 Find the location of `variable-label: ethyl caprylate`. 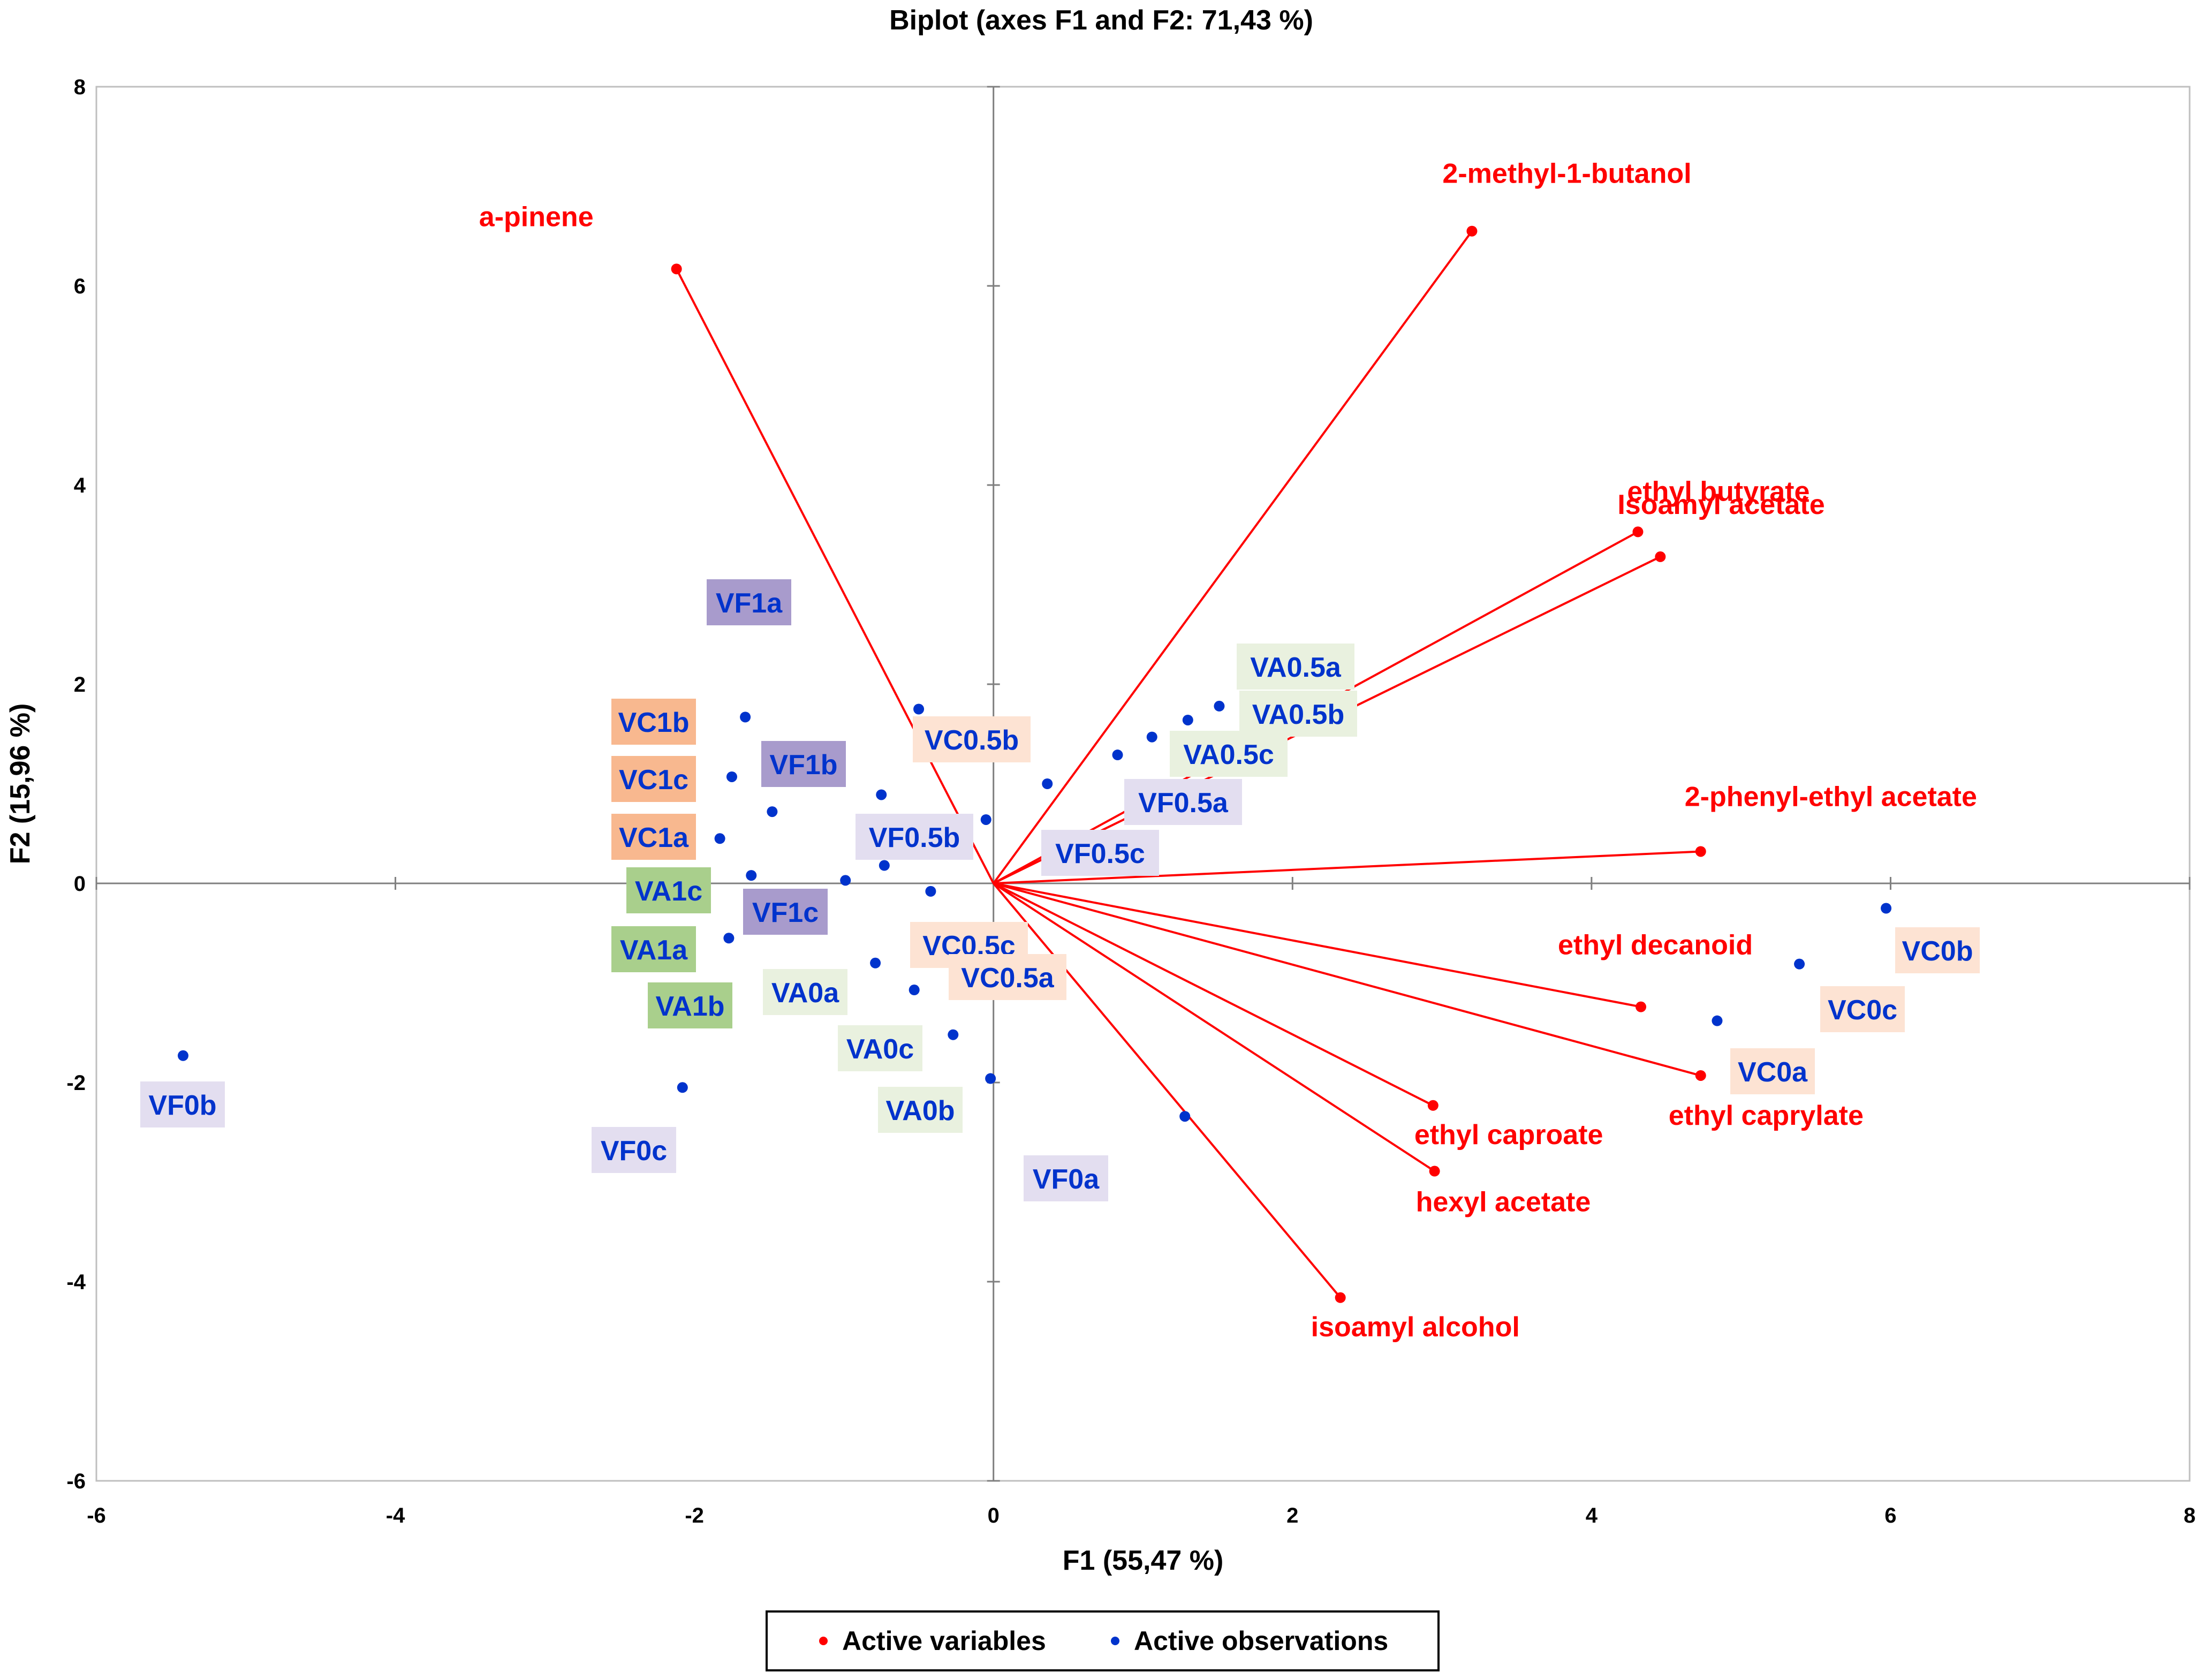

variable-label: ethyl caprylate is located at coordinates (1766, 1115).